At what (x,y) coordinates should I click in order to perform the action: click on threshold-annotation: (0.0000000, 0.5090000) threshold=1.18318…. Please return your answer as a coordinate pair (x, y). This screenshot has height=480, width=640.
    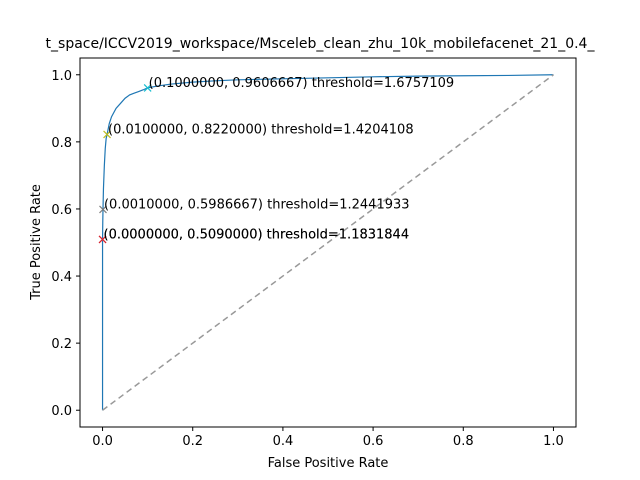
    Looking at the image, I should click on (257, 234).